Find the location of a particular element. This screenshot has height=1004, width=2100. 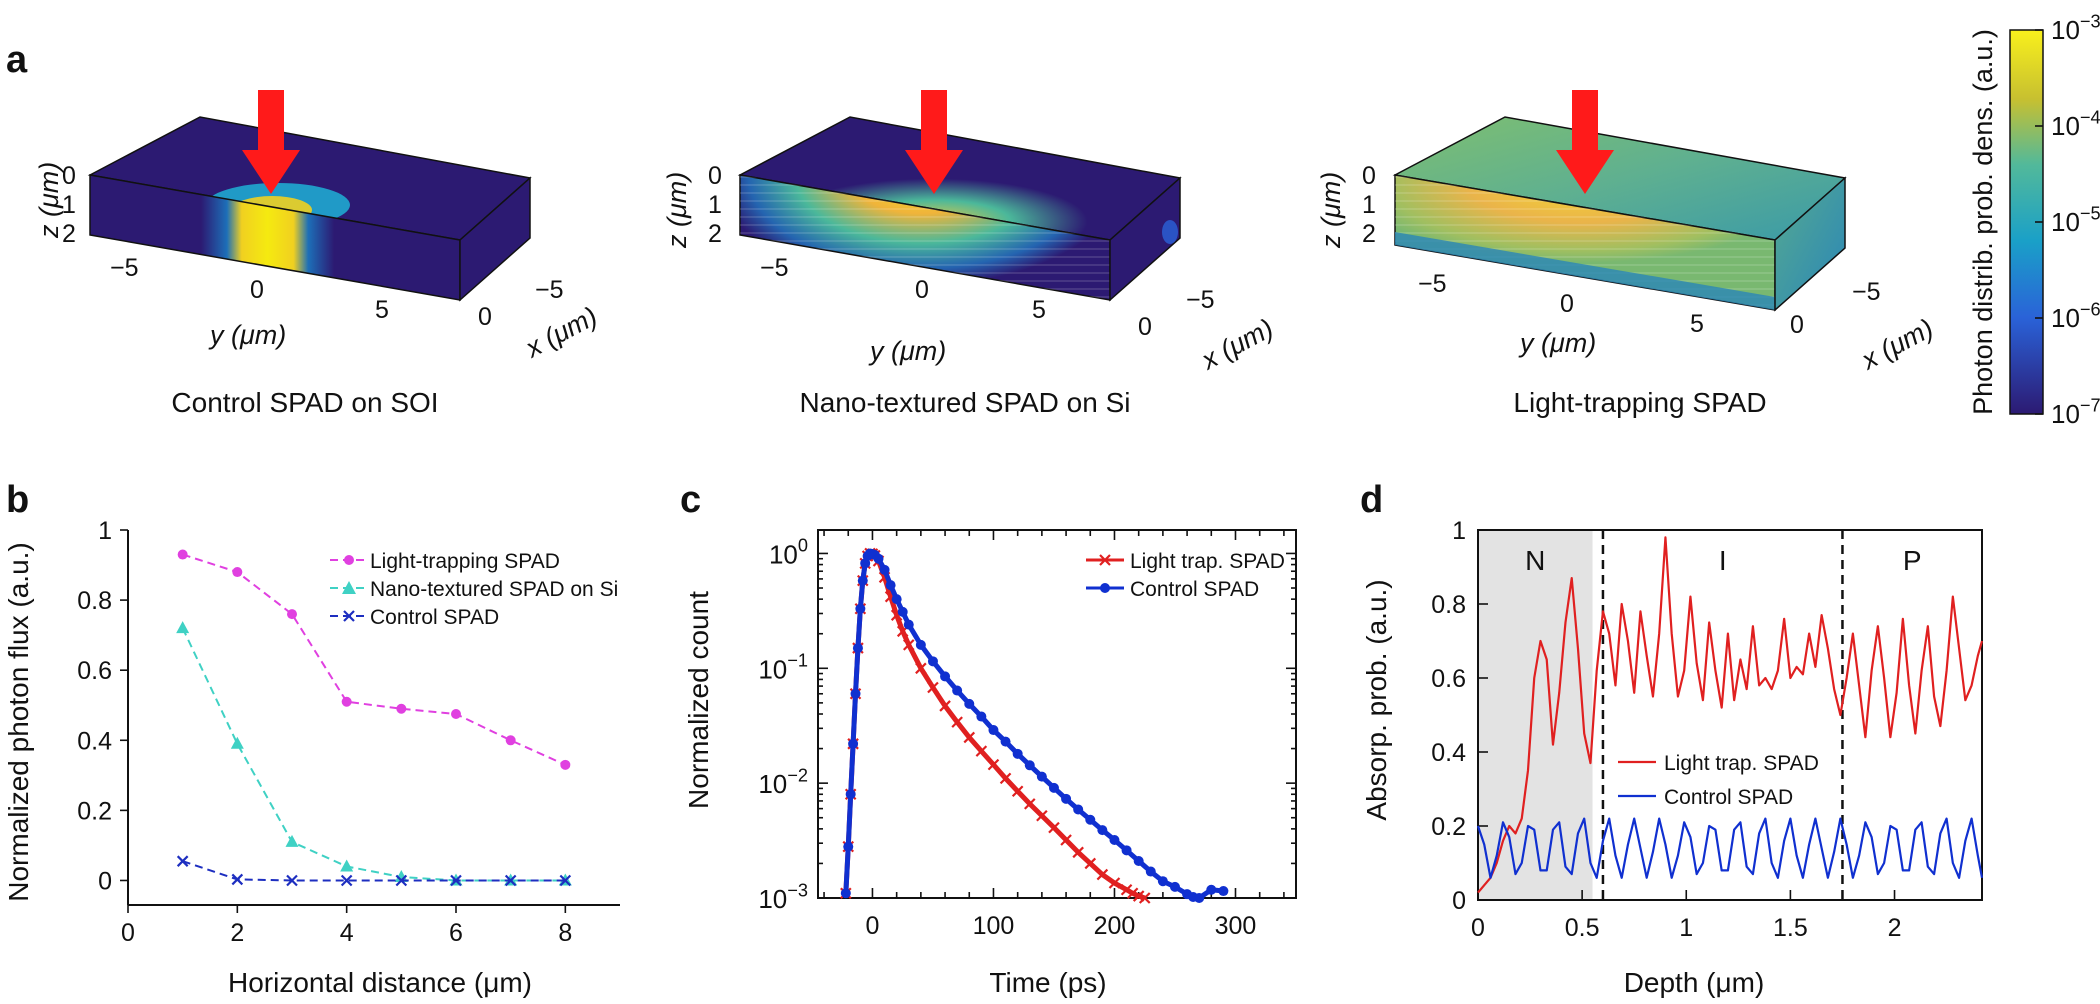

box-front-texture is located at coordinates (1585, 242).